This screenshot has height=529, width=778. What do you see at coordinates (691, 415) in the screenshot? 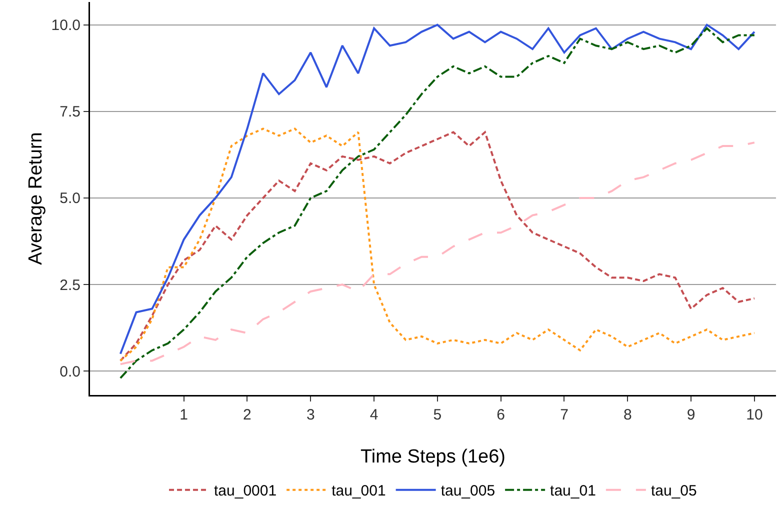
I see `x-tick-label: 9` at bounding box center [691, 415].